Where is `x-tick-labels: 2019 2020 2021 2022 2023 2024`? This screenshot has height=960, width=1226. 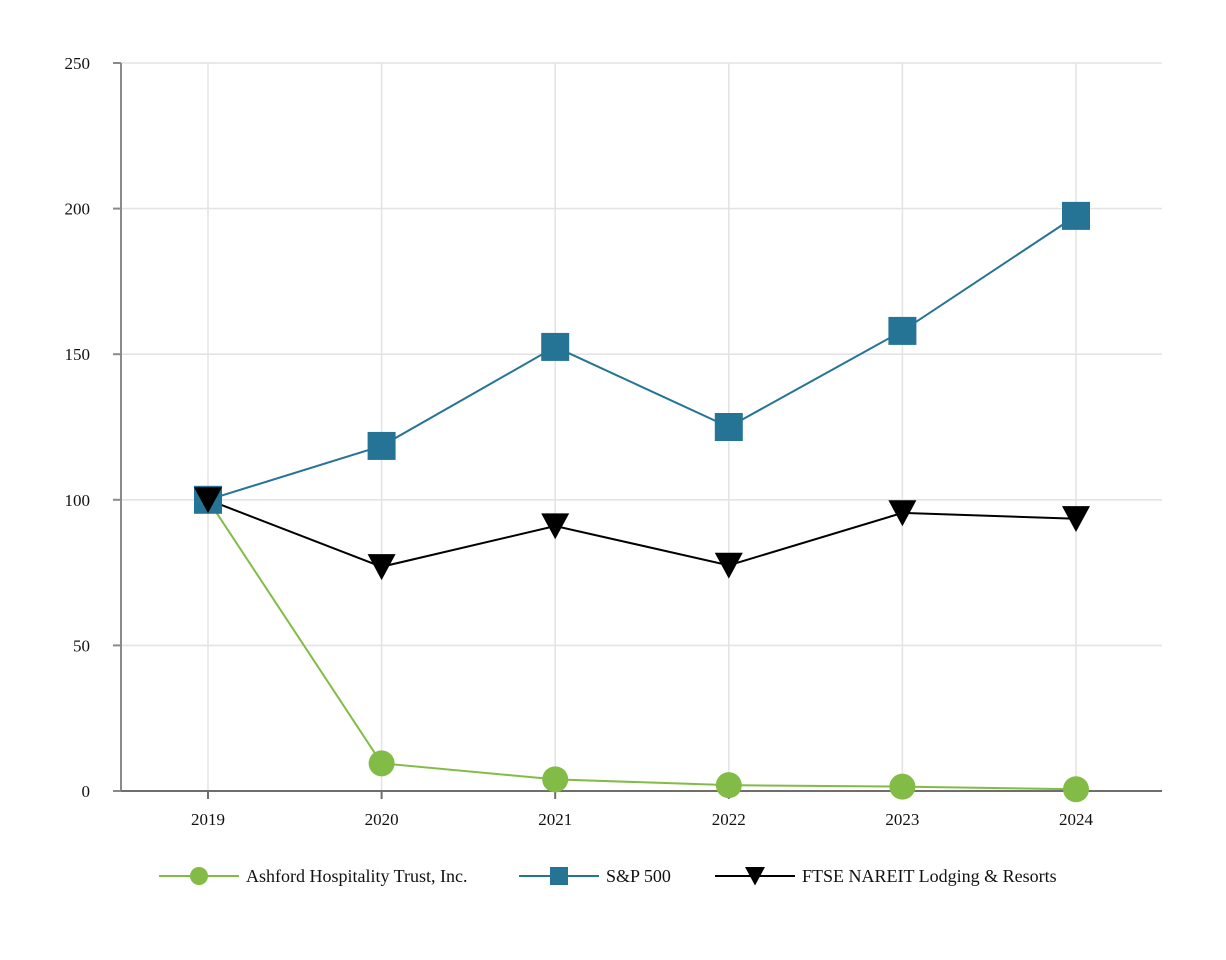 x-tick-labels: 2019 2020 2021 2022 2023 2024 is located at coordinates (642, 819).